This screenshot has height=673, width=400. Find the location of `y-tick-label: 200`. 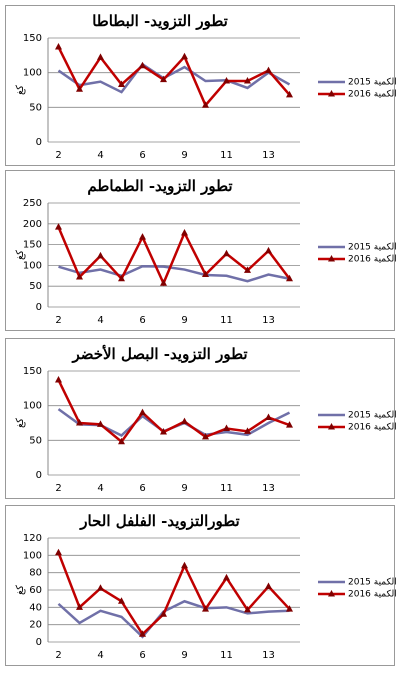

y-tick-label: 200 is located at coordinates (32, 224).